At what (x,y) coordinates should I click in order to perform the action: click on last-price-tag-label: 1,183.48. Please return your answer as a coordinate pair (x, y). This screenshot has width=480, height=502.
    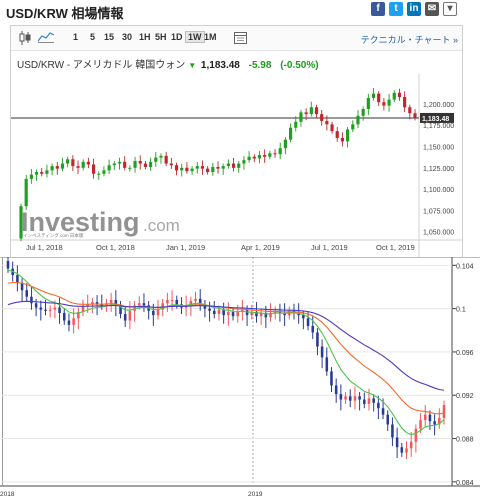
    Looking at the image, I should click on (435, 119).